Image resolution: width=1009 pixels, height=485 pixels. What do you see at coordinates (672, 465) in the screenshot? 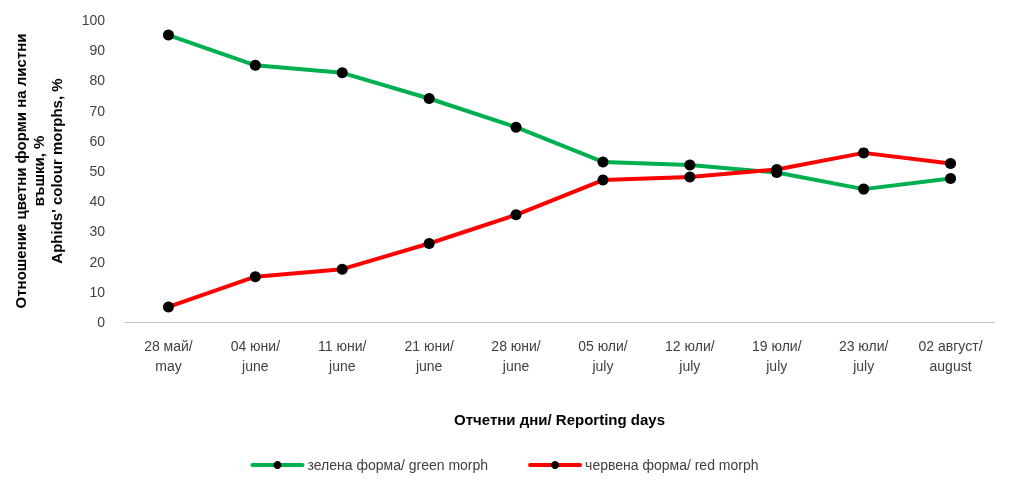
I see `legend-label: червена форма/ red morph` at bounding box center [672, 465].